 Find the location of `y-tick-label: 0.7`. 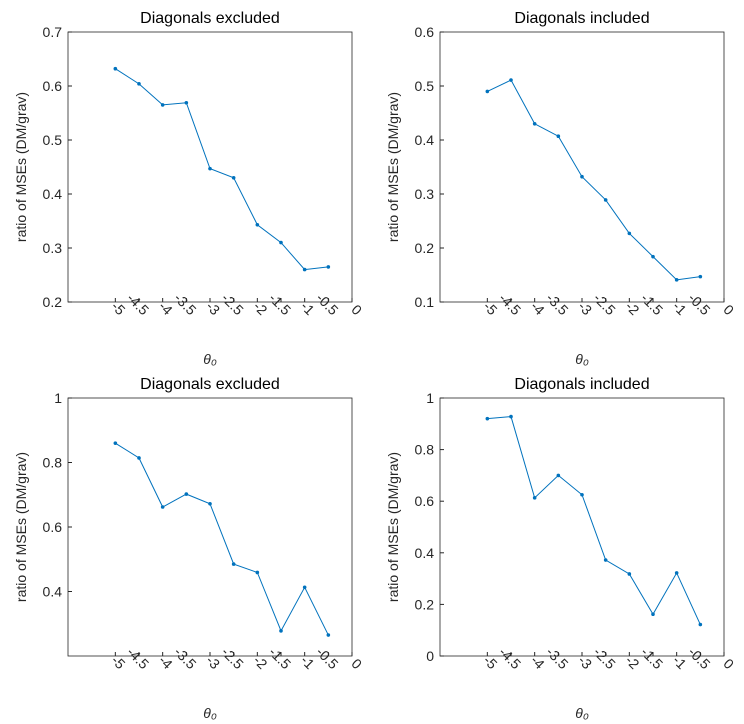

y-tick-label: 0.7 is located at coordinates (53, 32).